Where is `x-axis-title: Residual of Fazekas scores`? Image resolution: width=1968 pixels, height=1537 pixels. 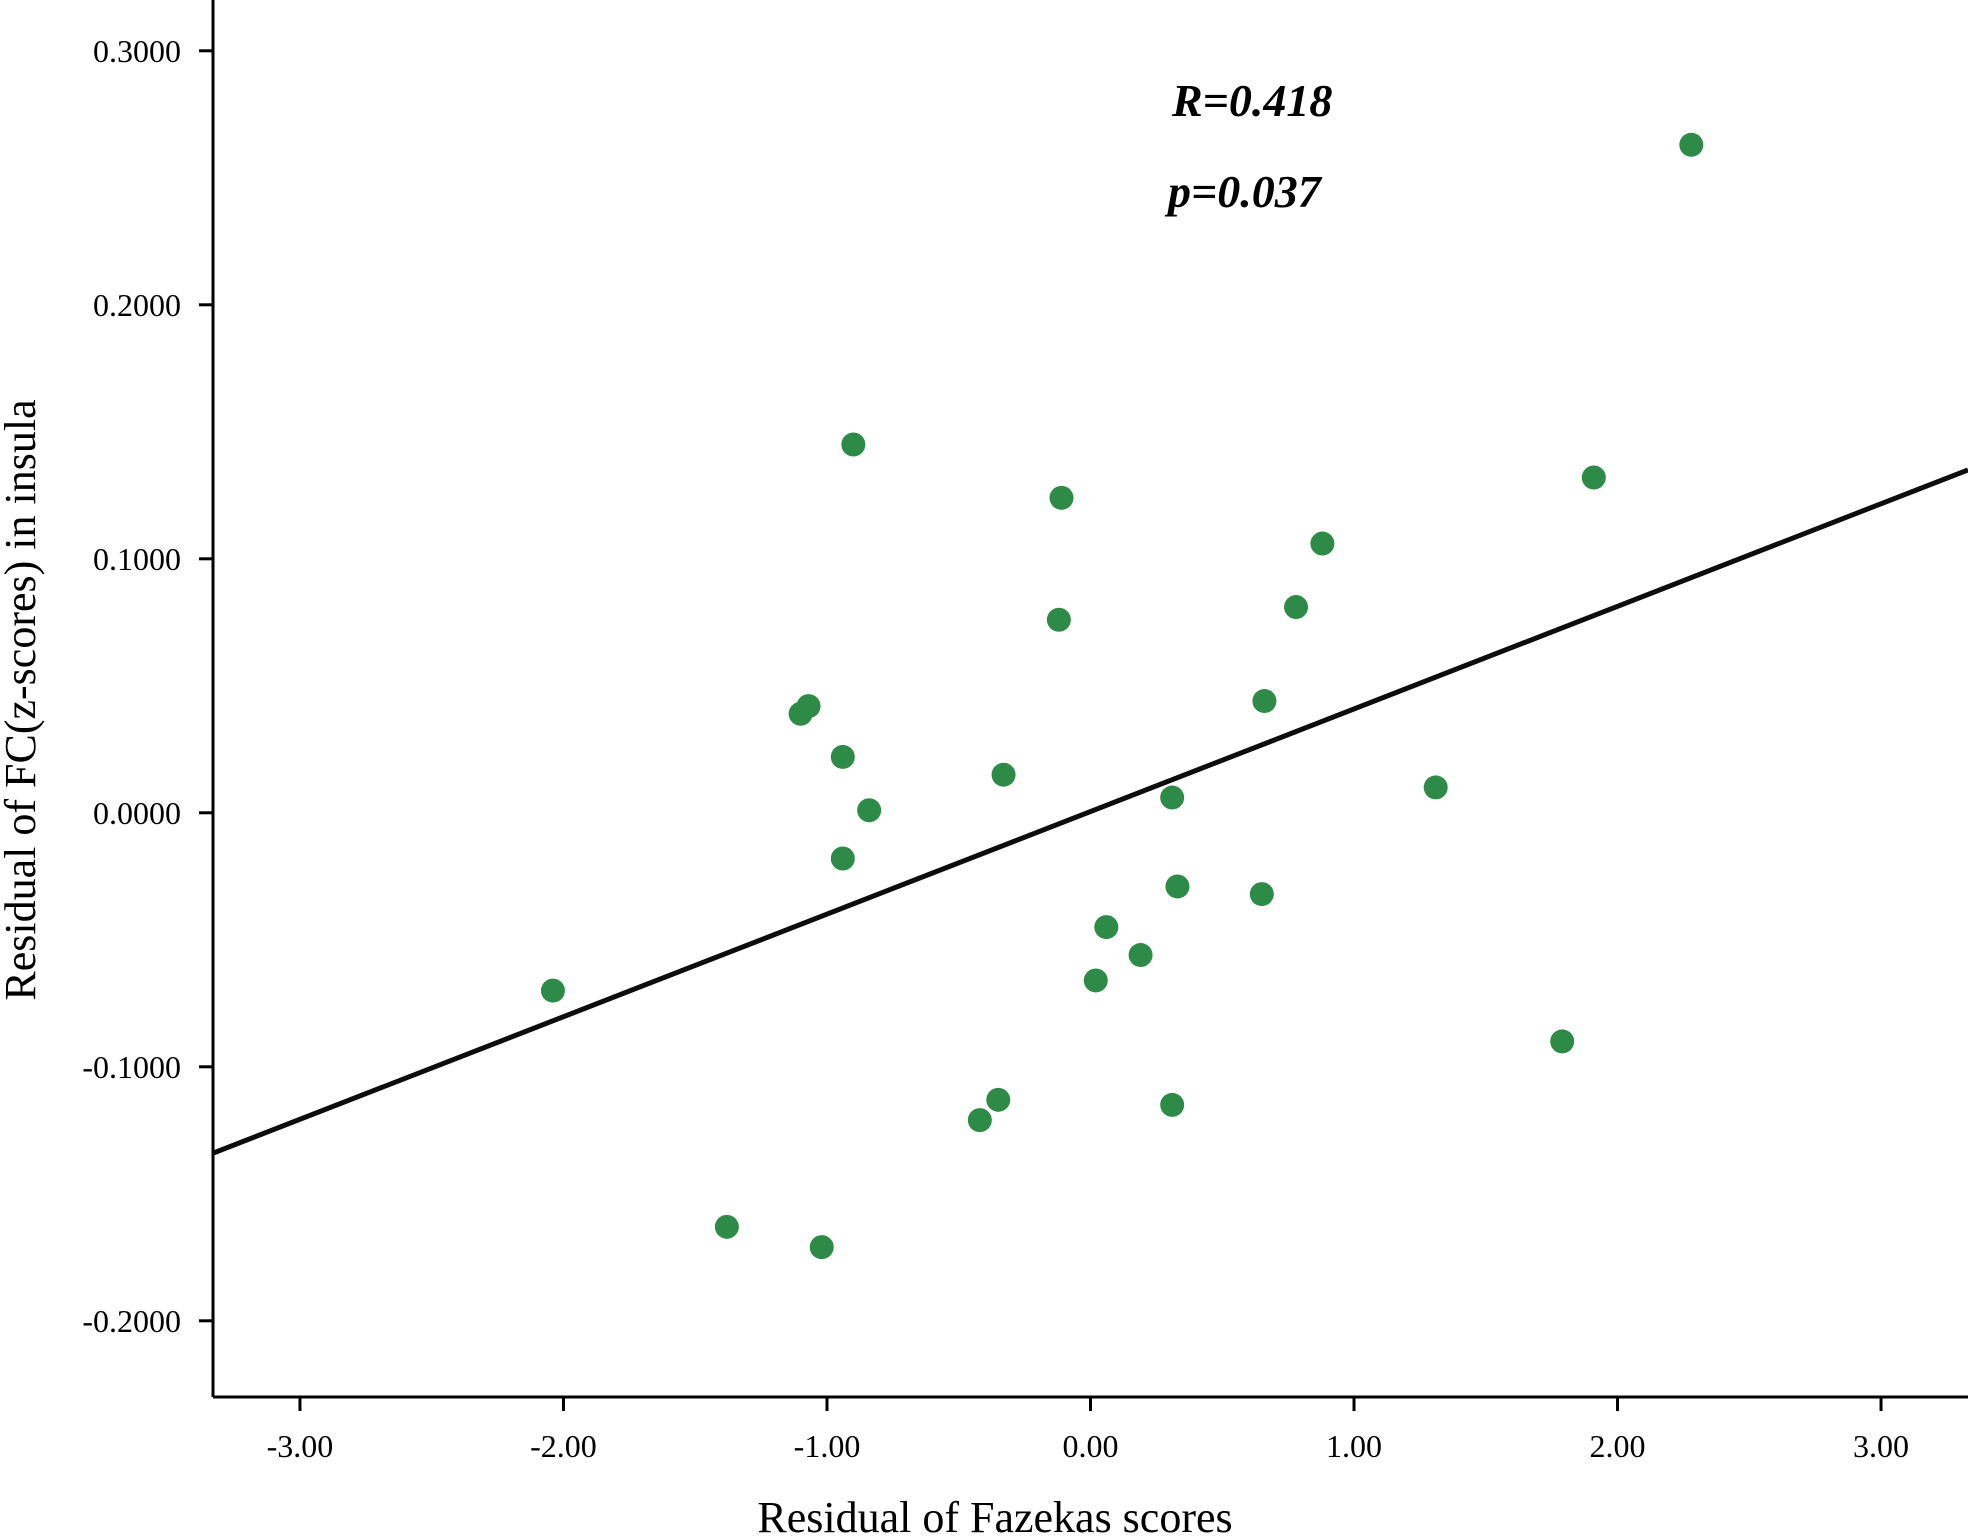
x-axis-title: Residual of Fazekas scores is located at coordinates (994, 1515).